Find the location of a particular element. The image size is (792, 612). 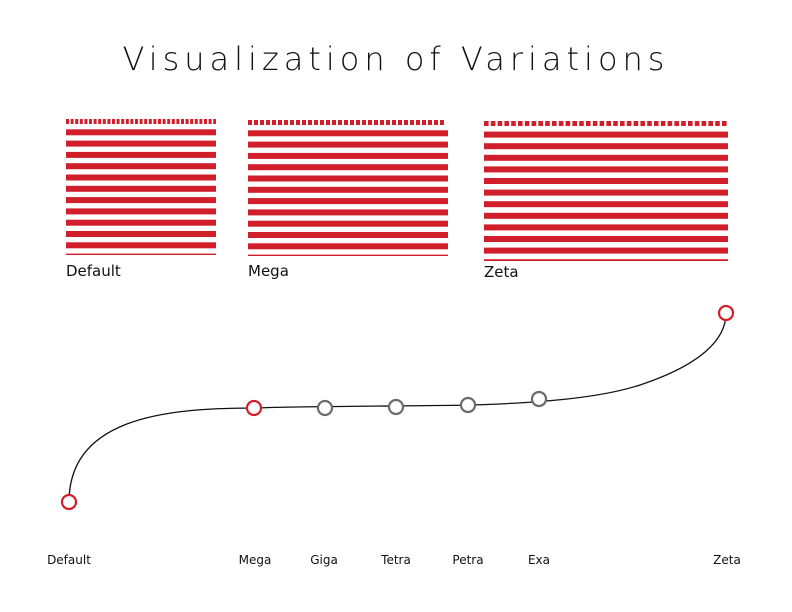

axis-label-default: Default is located at coordinates (69, 560).